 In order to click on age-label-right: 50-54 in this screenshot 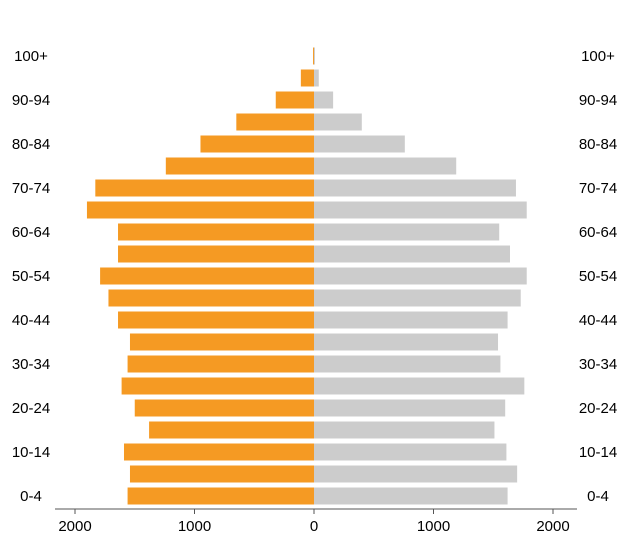, I will do `click(598, 276)`.